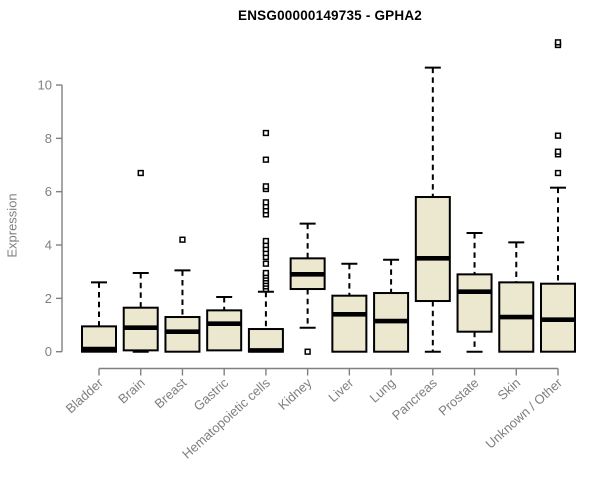 This screenshot has height=500, width=600. I want to click on box-group-brain: Brain, so click(137, 288).